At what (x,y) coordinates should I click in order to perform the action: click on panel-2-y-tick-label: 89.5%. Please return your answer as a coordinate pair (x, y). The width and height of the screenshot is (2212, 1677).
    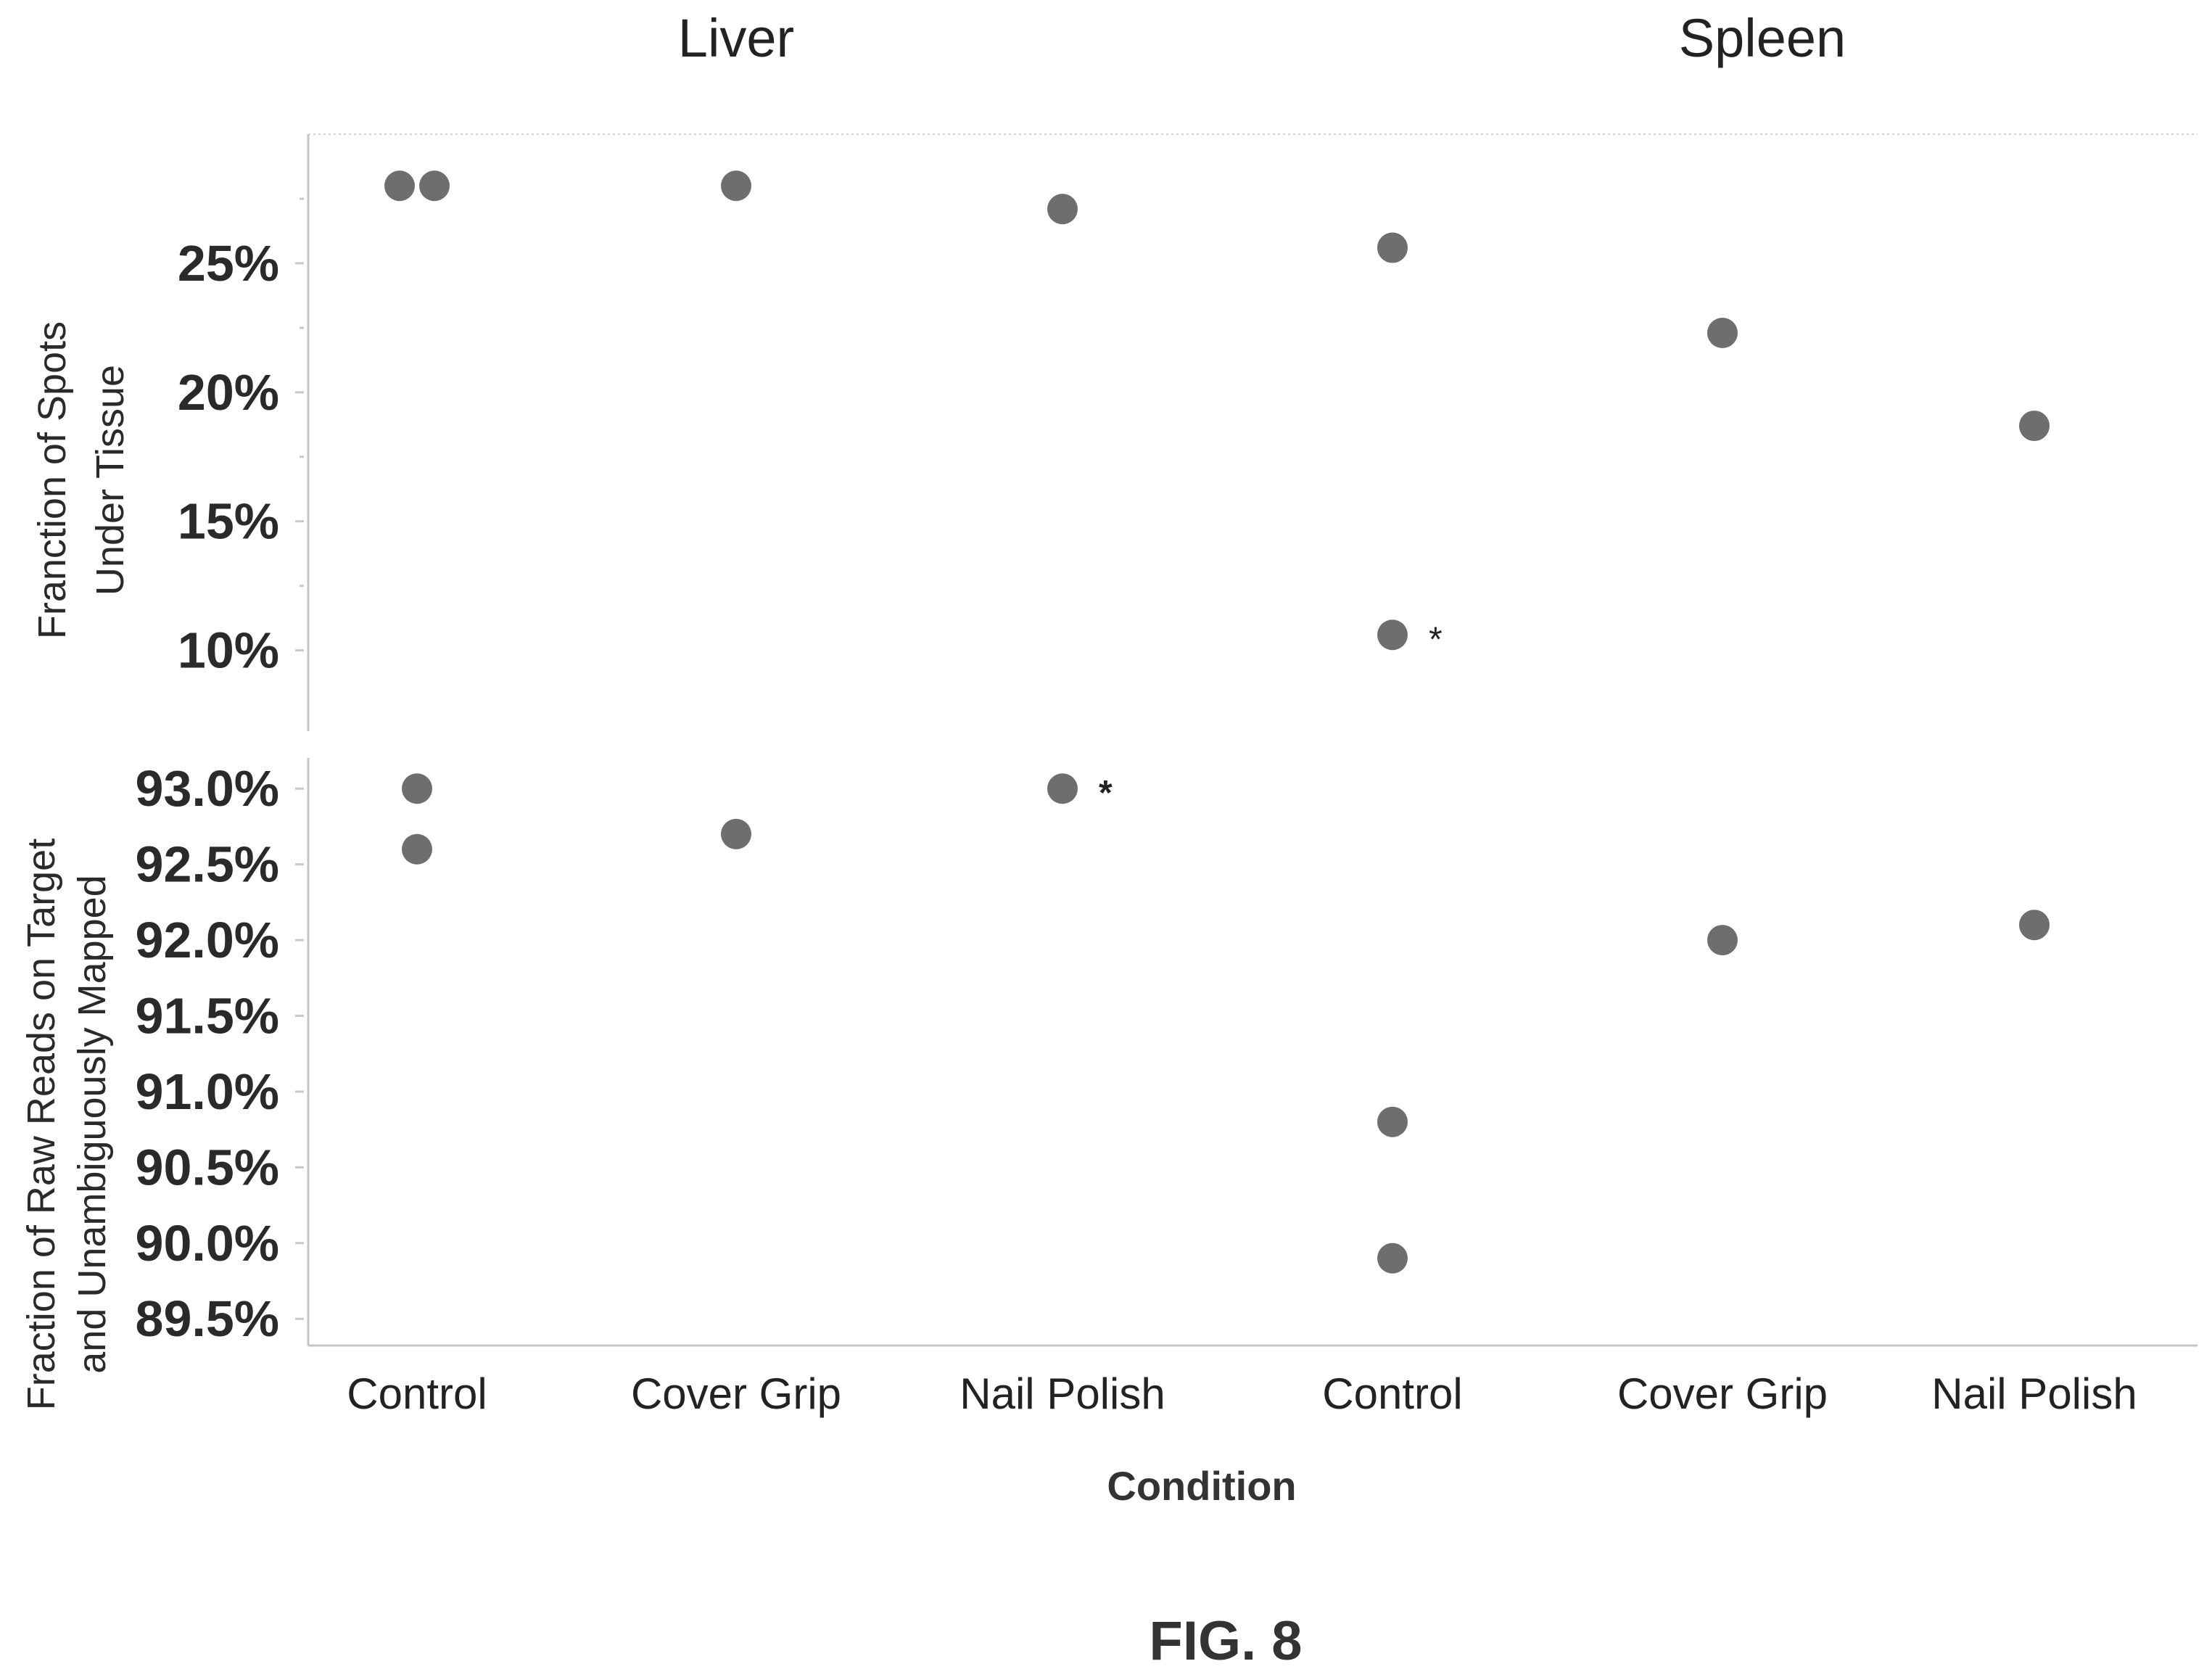
    Looking at the image, I should click on (207, 1318).